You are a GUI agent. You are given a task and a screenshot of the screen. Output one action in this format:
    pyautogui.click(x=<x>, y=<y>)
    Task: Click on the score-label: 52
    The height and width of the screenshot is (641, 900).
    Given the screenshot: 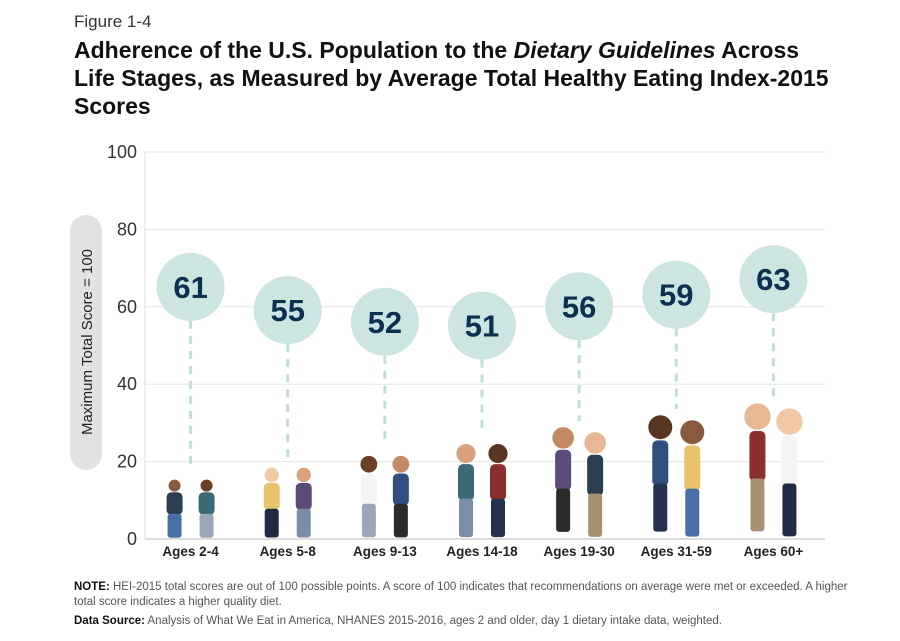 What is the action you would take?
    pyautogui.click(x=385, y=322)
    